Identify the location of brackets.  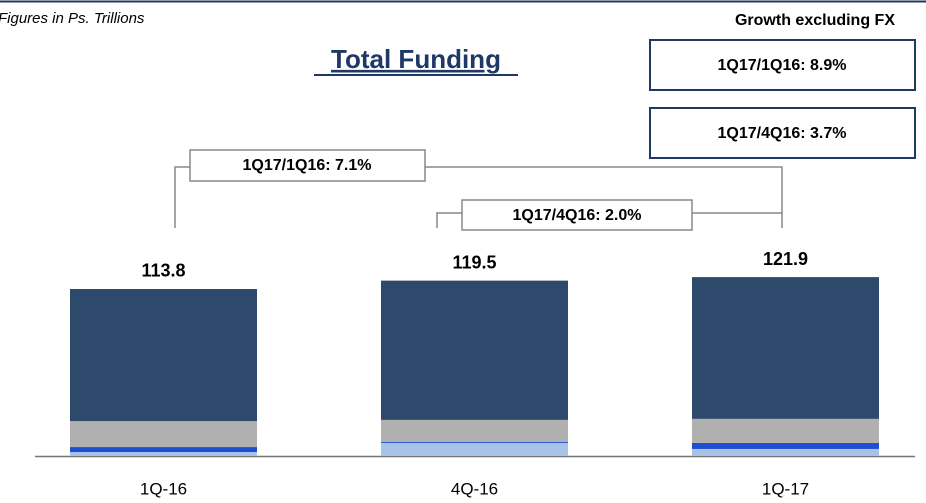
(478, 197).